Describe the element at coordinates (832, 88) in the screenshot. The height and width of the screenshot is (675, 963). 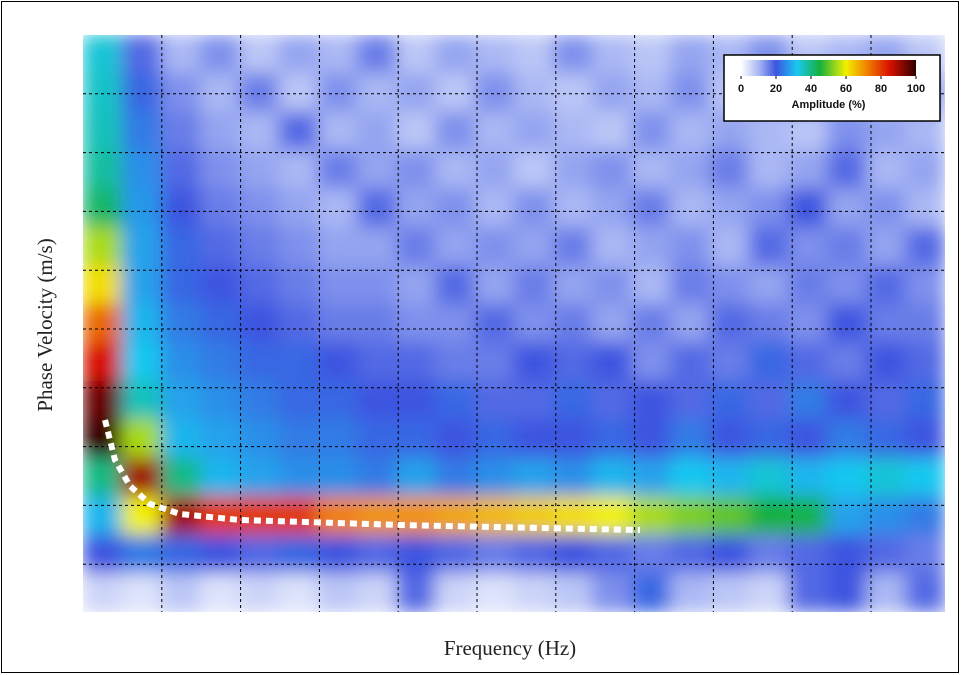
I see `legend: 020406080100 Amplitude (%)` at that location.